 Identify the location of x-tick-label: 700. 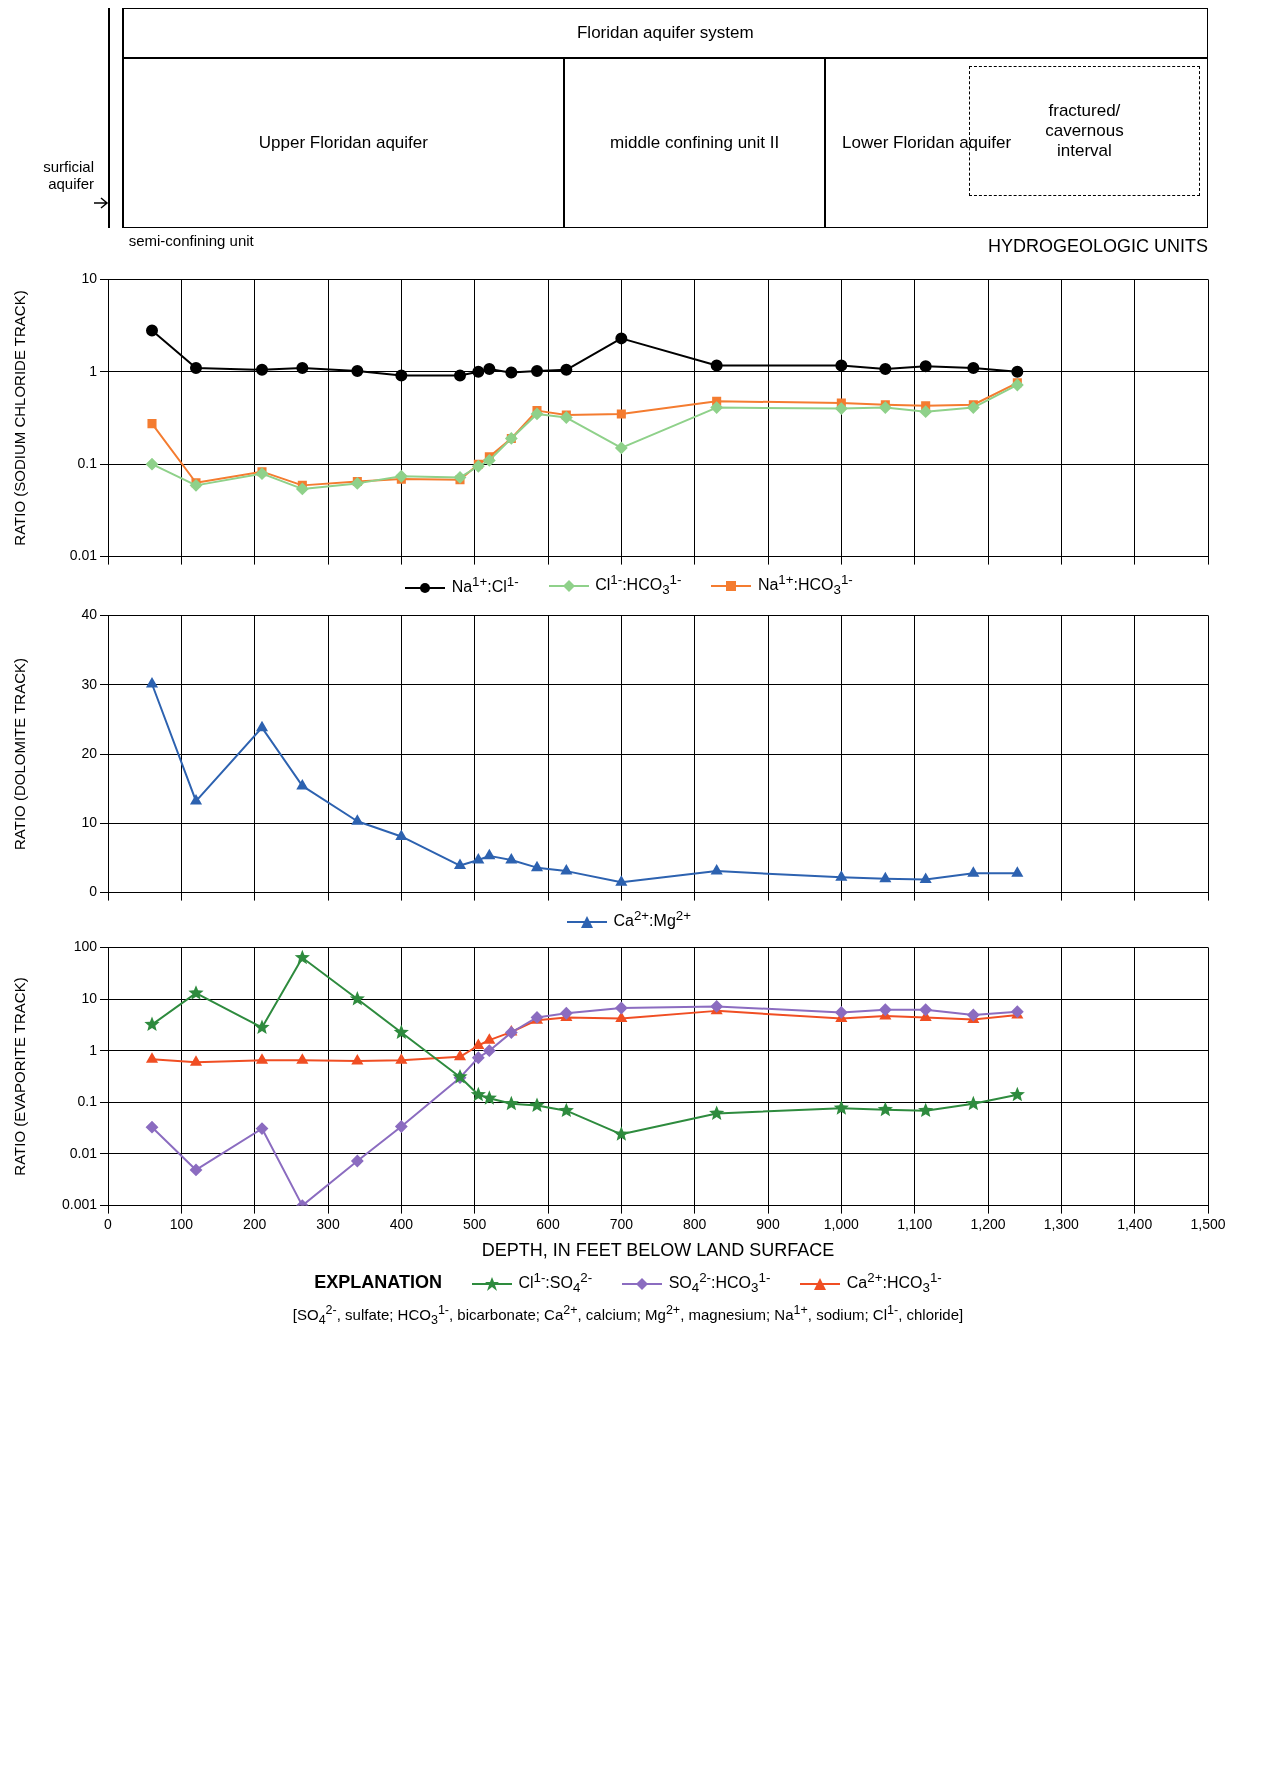
(621, 1223).